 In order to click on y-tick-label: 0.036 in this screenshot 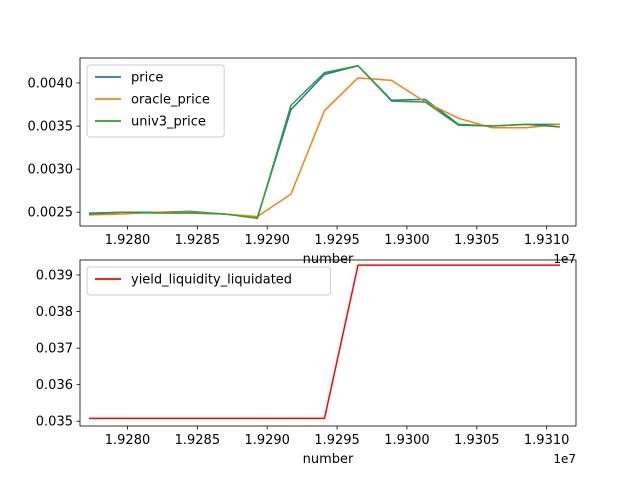, I will do `click(54, 385)`.